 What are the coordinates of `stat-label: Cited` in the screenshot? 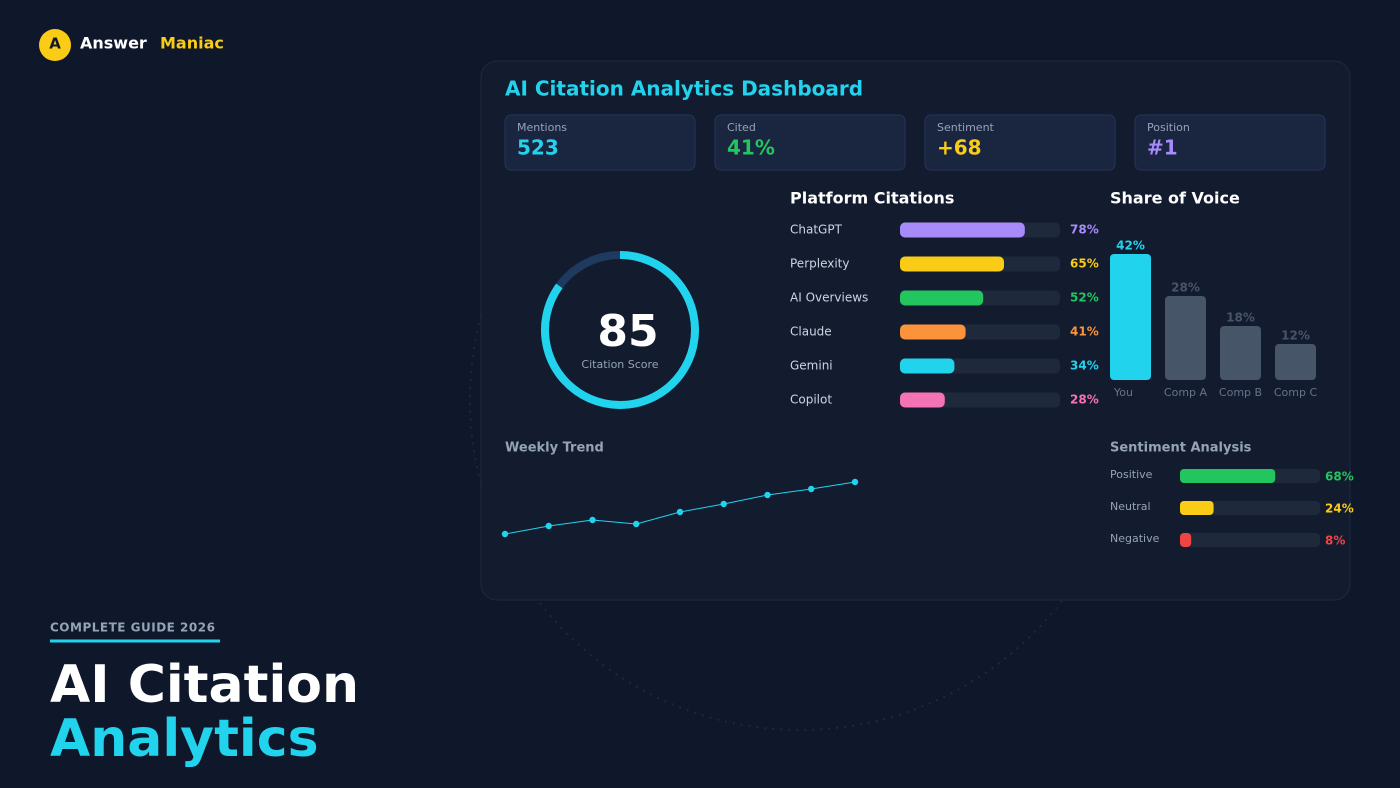 It's located at (741, 127).